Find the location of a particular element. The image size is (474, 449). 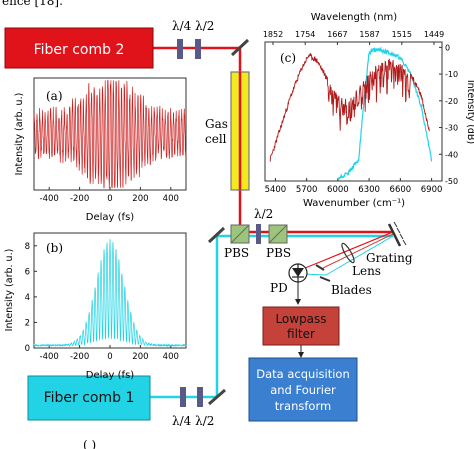

chart-a-ylabel: Intensity (arb. u.) is located at coordinates (19, 134).